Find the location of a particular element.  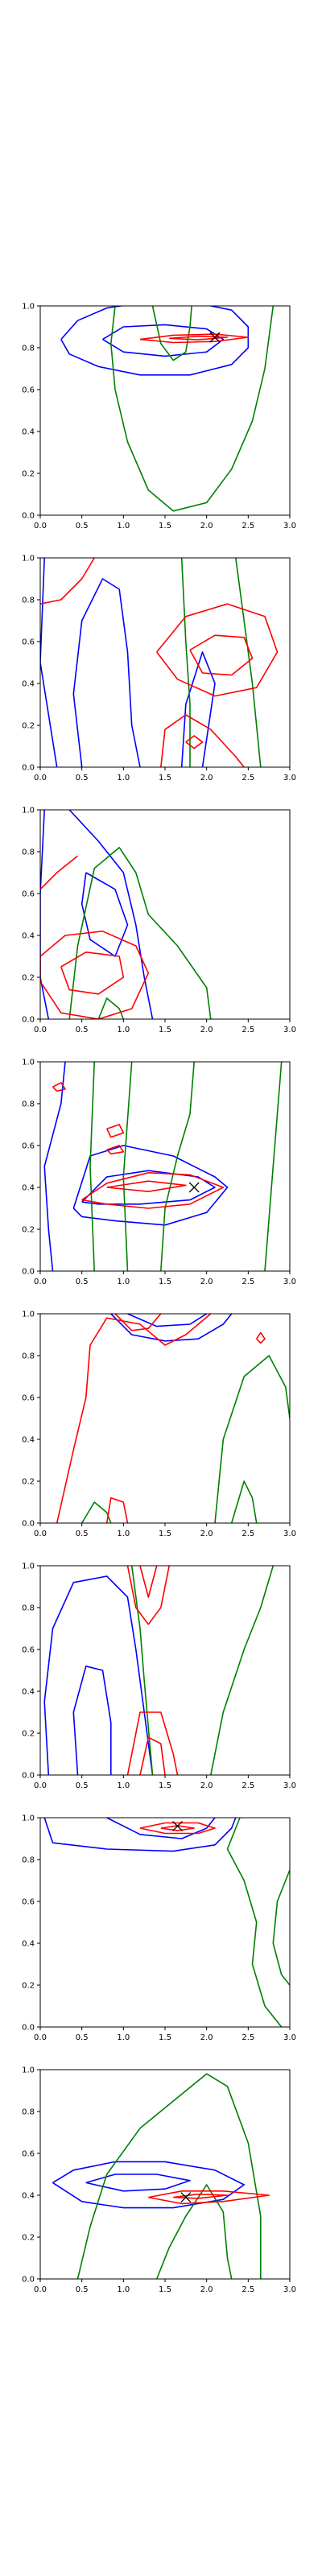

x-marker is located at coordinates (194, 1187).